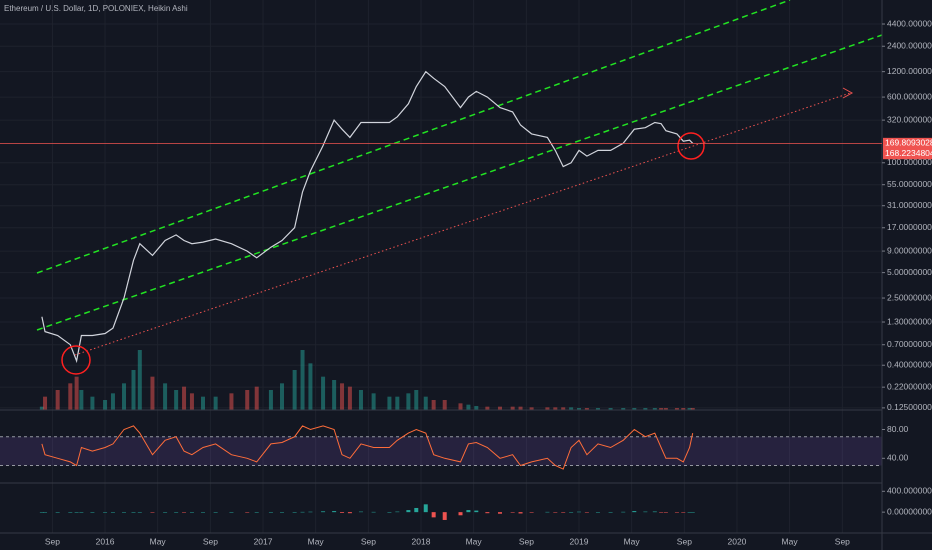  Describe the element at coordinates (737, 541) in the screenshot. I see `x-tick-label: 2020` at that location.